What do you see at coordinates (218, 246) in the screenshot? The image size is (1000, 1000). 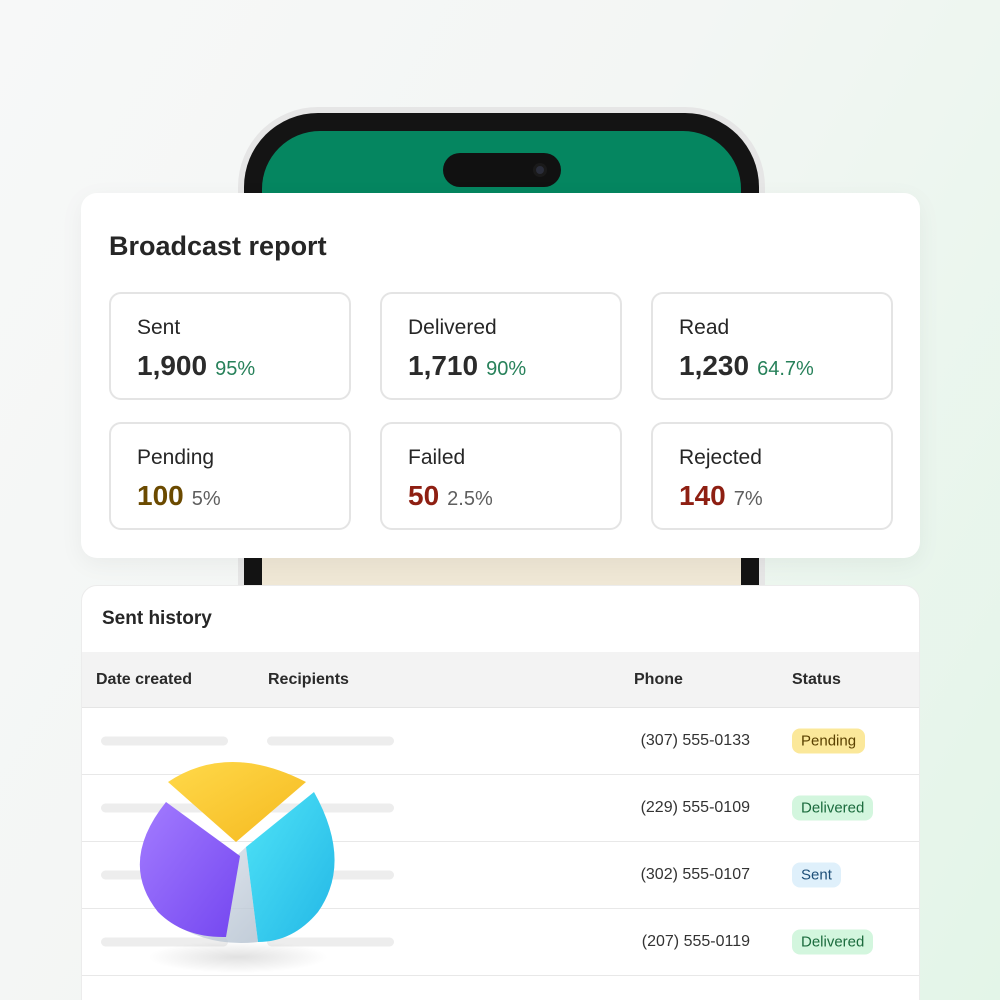 I see `report-title: Broadcast report` at bounding box center [218, 246].